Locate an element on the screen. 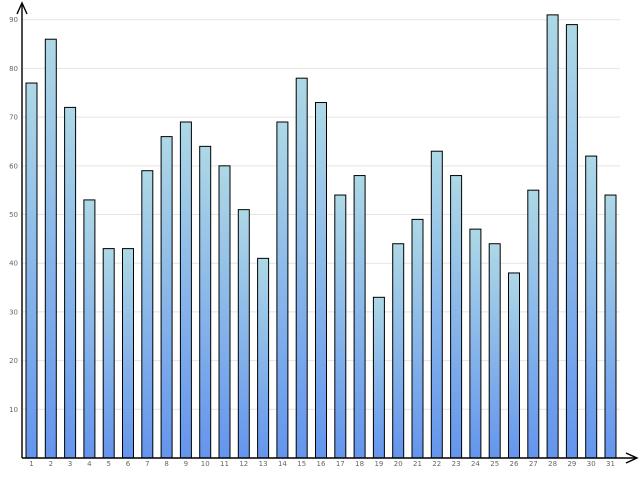 The height and width of the screenshot is (480, 640). x-tick-label: 31 is located at coordinates (610, 464).